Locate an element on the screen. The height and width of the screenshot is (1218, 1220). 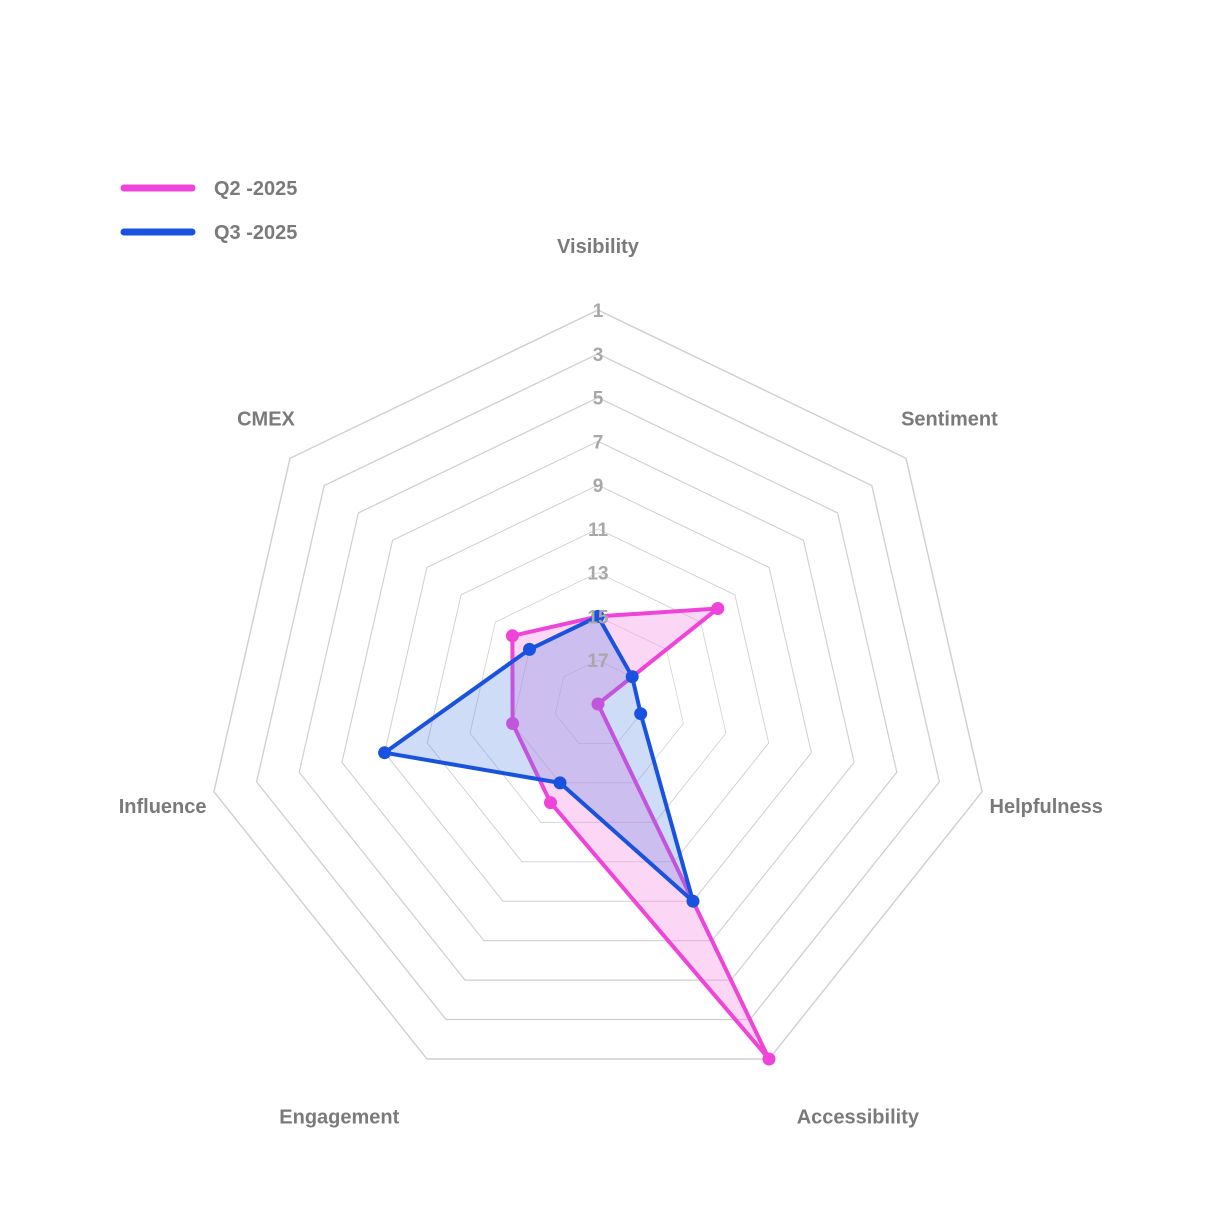
series-area is located at coordinates (640, 833).